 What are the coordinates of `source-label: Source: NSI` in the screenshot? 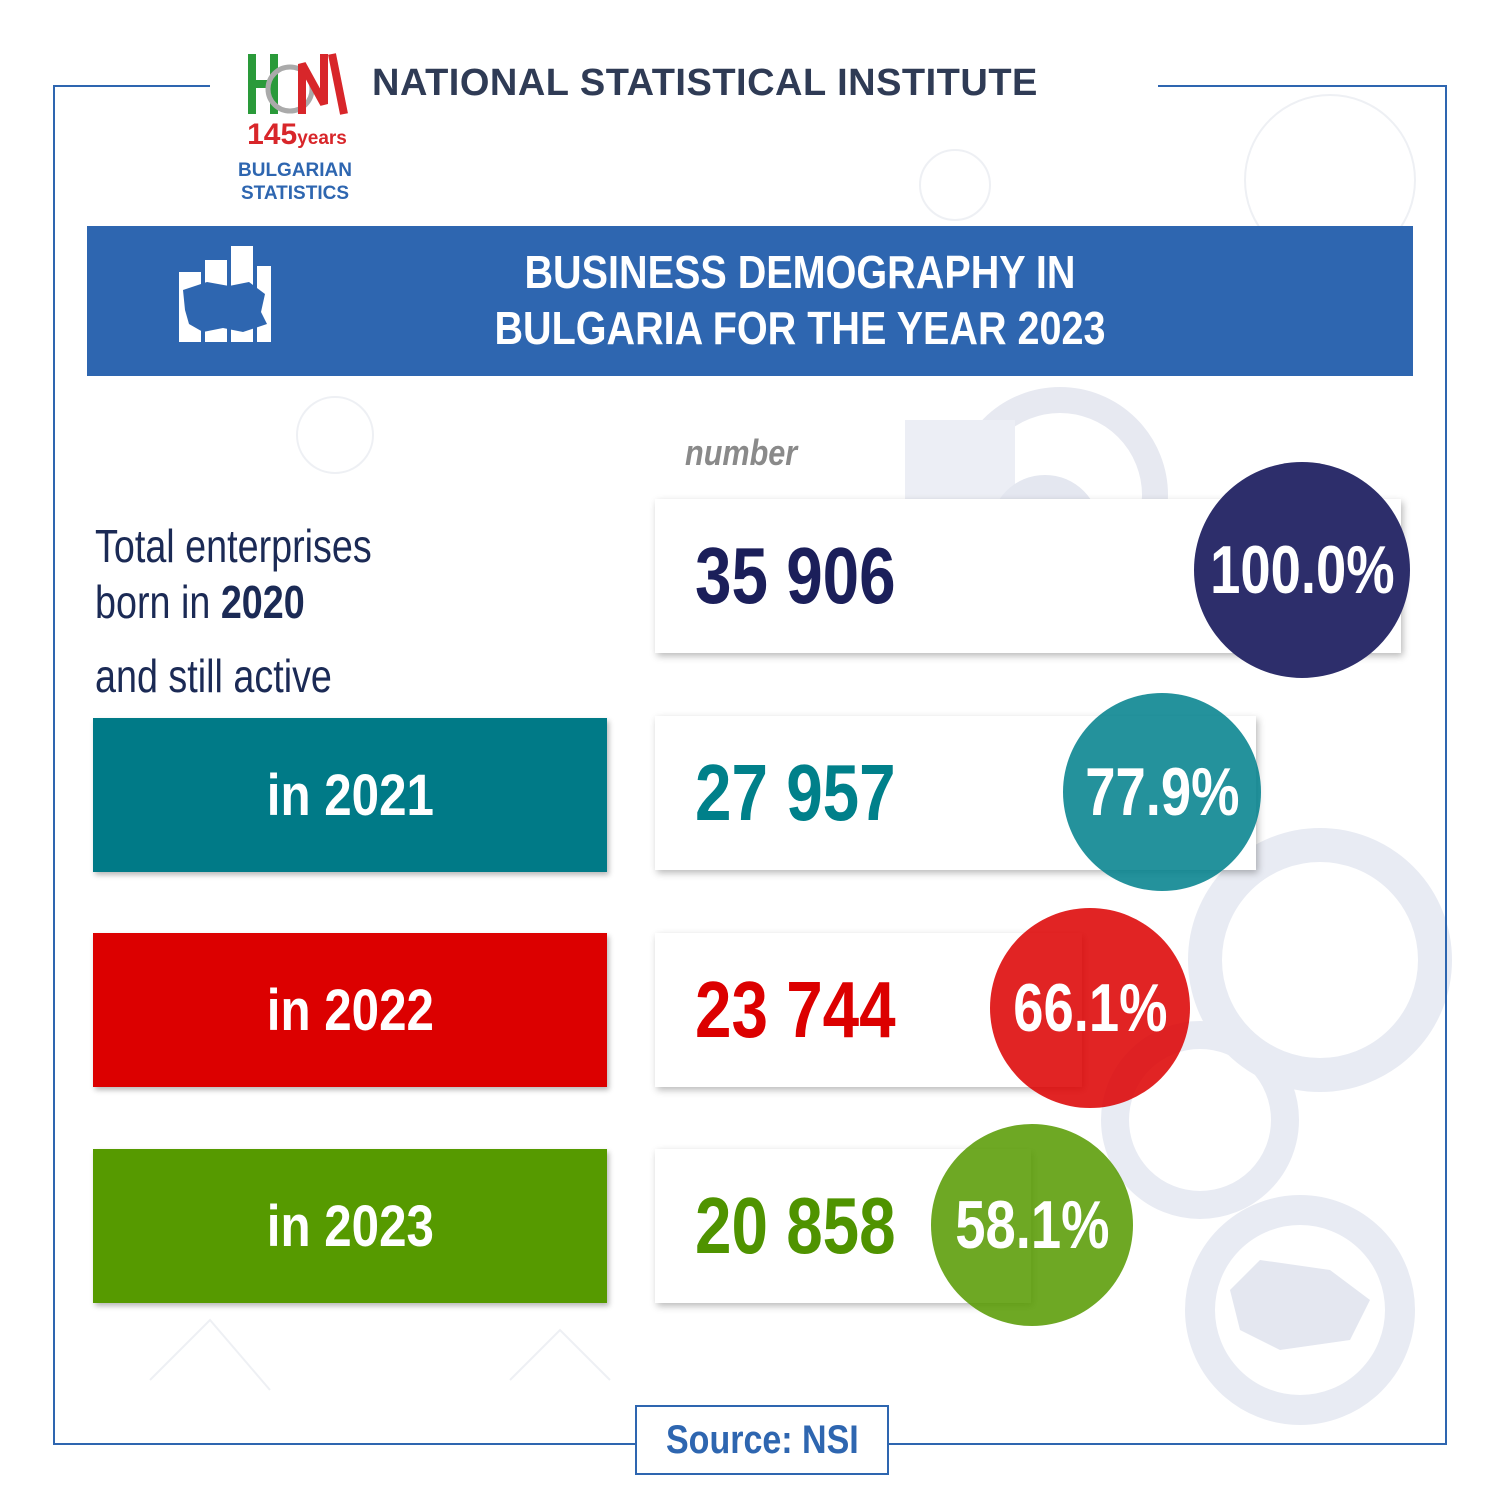 It's located at (762, 1439).